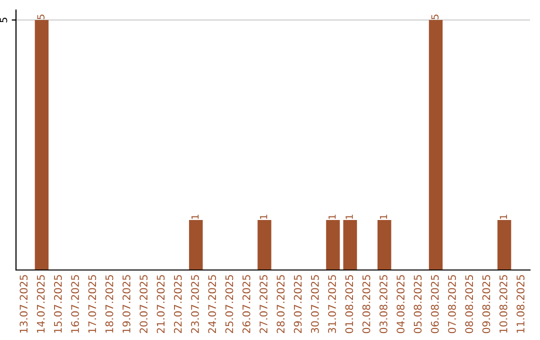 Image resolution: width=540 pixels, height=340 pixels. Describe the element at coordinates (144, 304) in the screenshot. I see `x-tick-label: 20.07.2025` at that location.